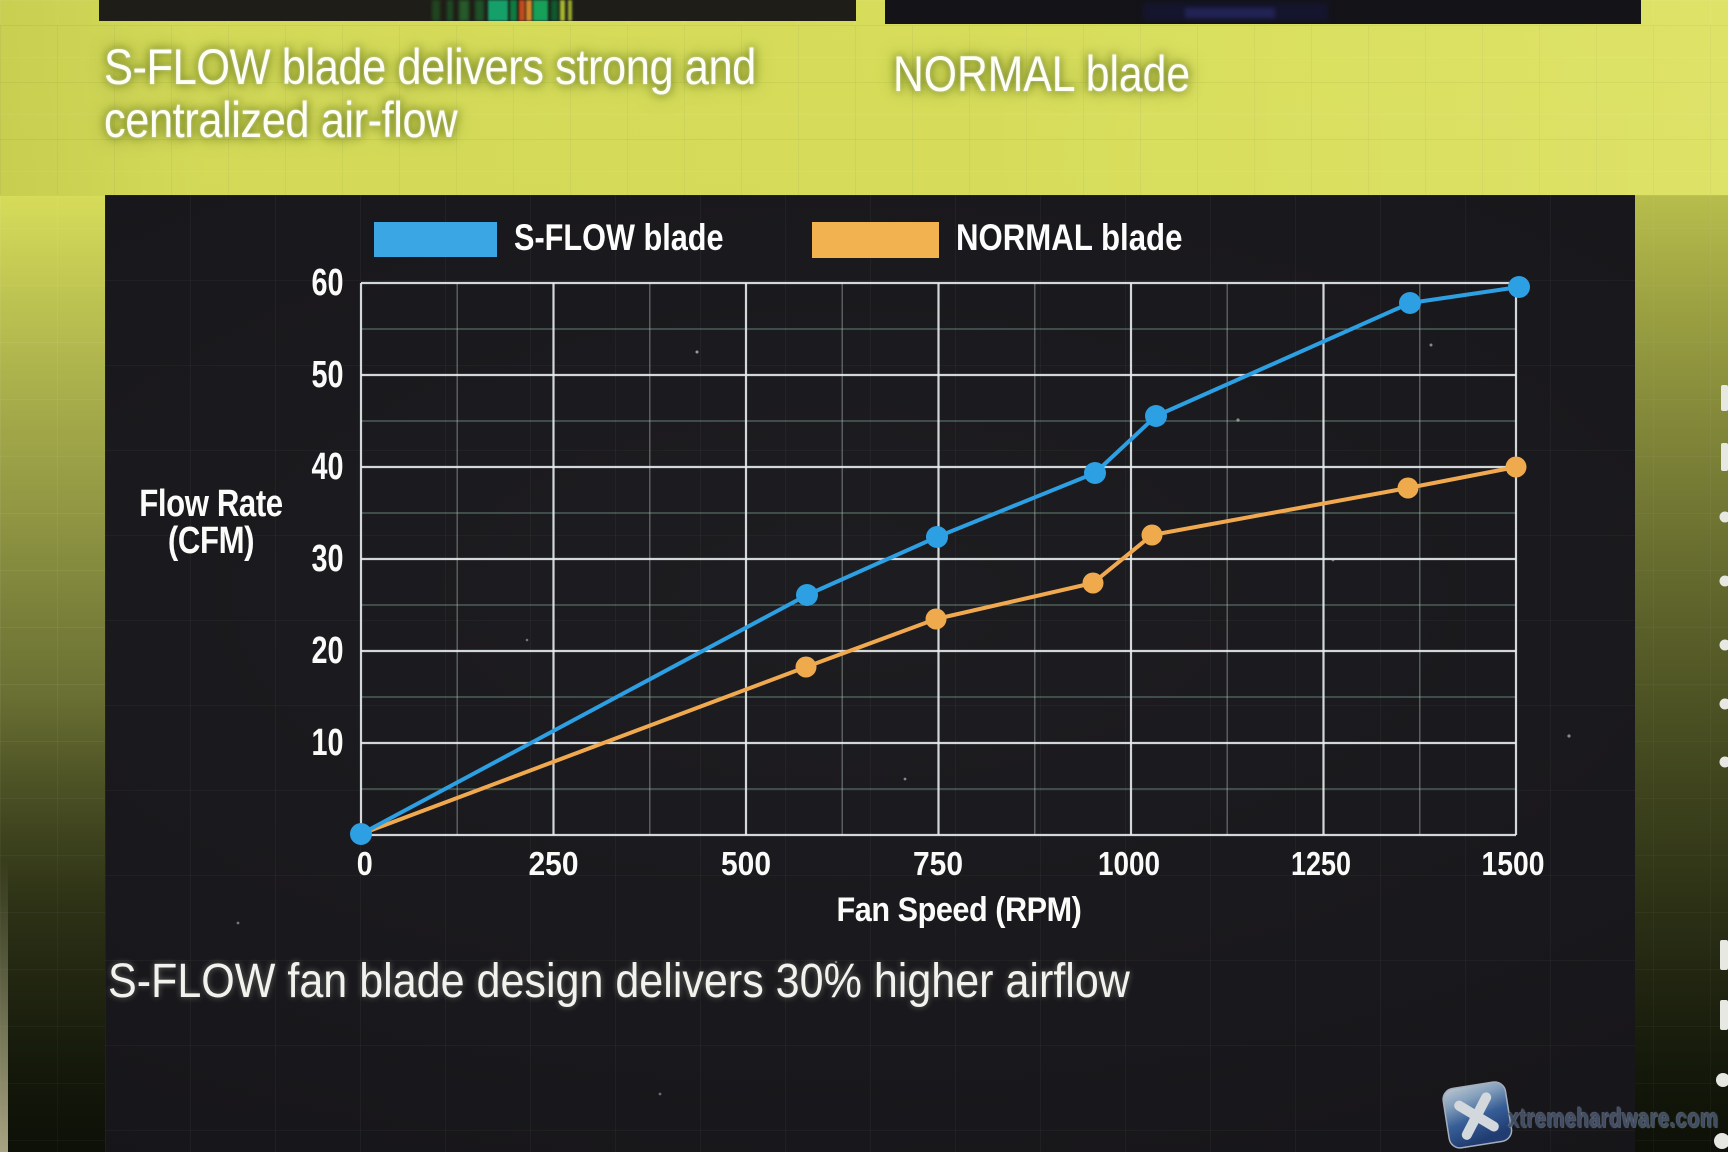 Image resolution: width=1728 pixels, height=1152 pixels. What do you see at coordinates (328, 283) in the screenshot?
I see `svg-text: 60` at bounding box center [328, 283].